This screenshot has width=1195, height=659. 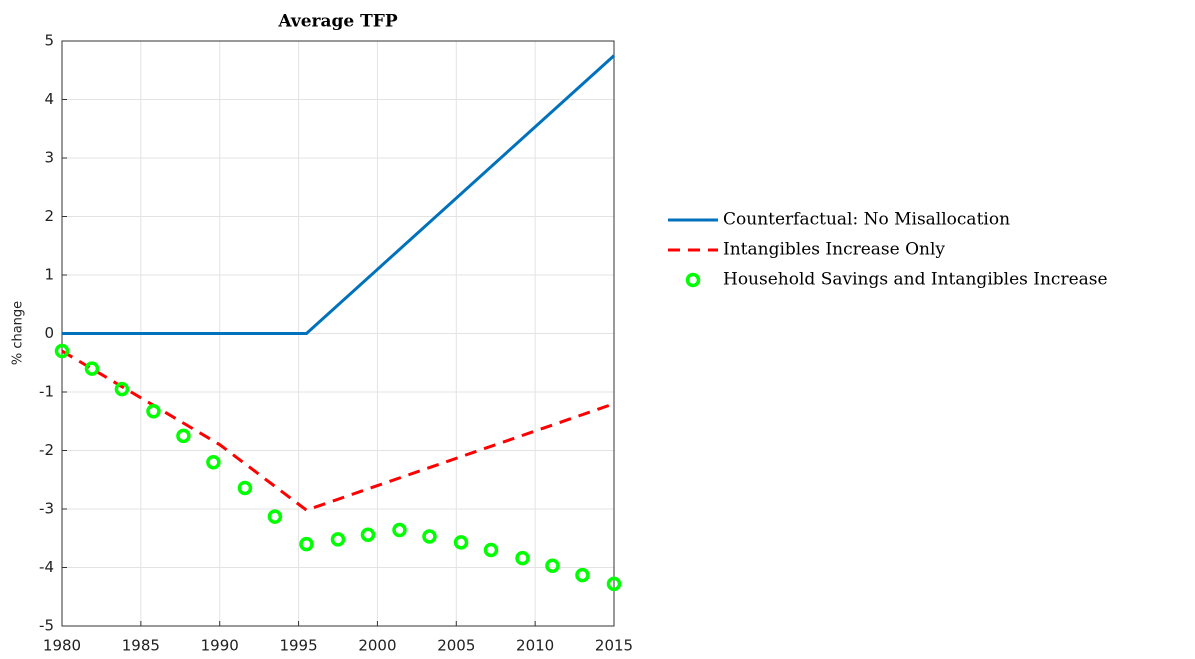 I want to click on x-tick-label: 1995, so click(x=298, y=646).